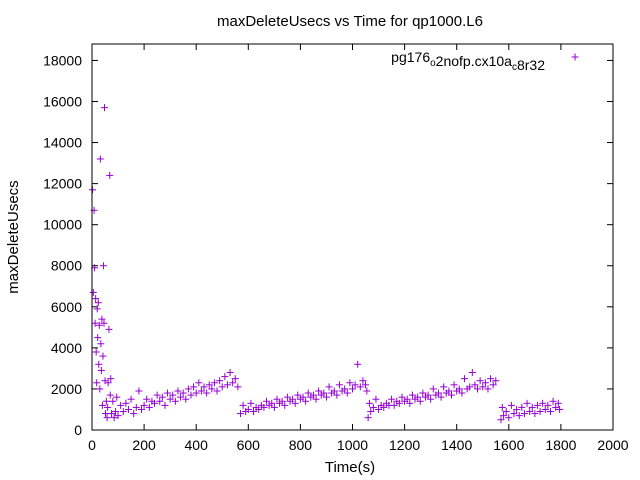 The width and height of the screenshot is (640, 480). Describe the element at coordinates (66, 307) in the screenshot. I see `y-tick-label: 6000` at that location.